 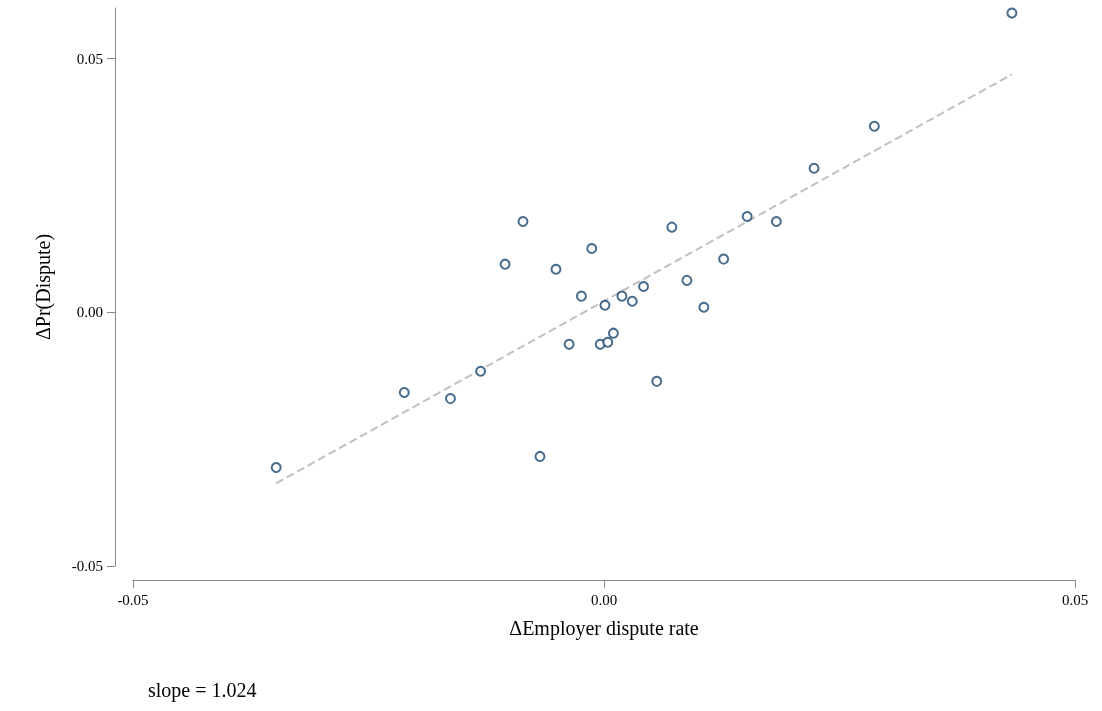 What do you see at coordinates (133, 599) in the screenshot?
I see `x-tick-label: -0.05` at bounding box center [133, 599].